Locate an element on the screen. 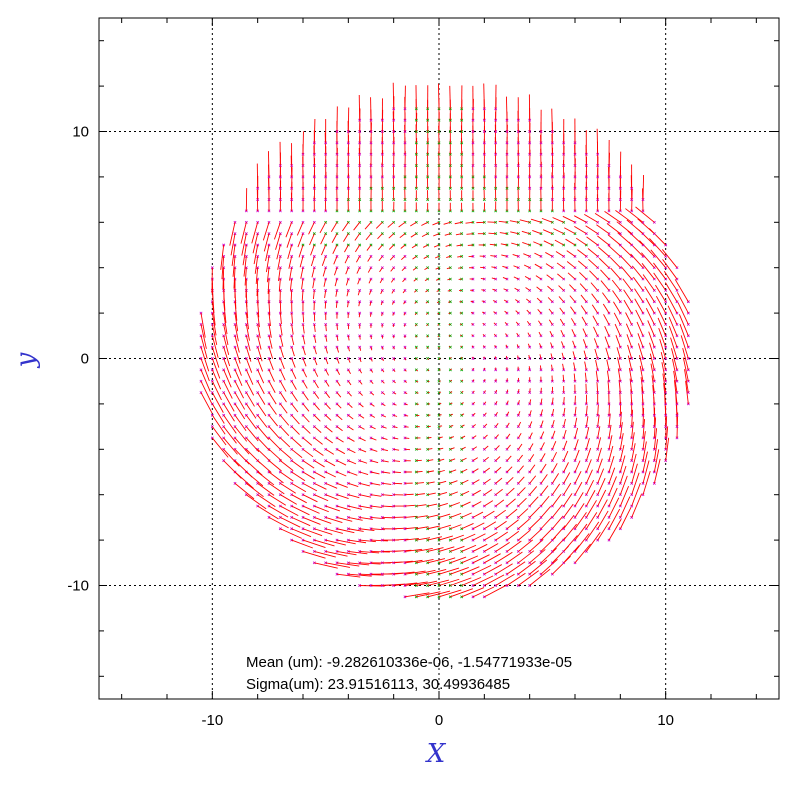 The image size is (797, 797). x-tick-label: -10 is located at coordinates (212, 720).